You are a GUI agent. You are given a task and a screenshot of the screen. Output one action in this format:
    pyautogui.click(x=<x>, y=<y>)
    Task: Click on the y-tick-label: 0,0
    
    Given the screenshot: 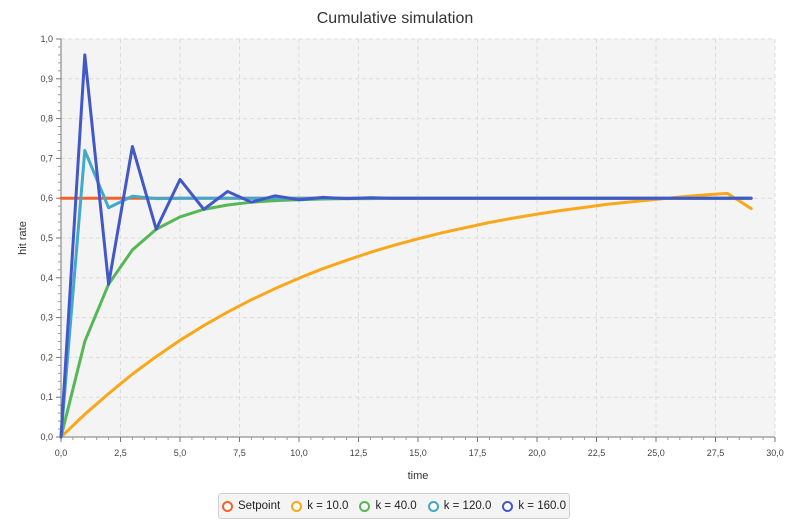 What is the action you would take?
    pyautogui.click(x=46, y=437)
    